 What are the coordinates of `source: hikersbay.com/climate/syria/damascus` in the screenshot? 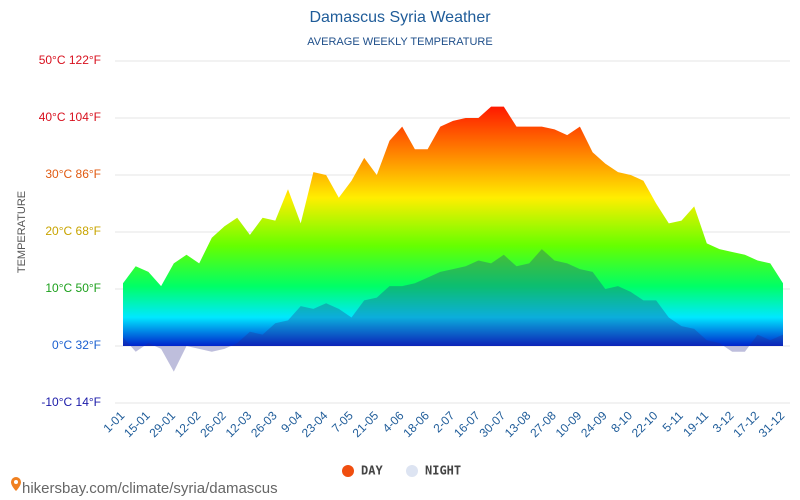 It's located at (150, 488).